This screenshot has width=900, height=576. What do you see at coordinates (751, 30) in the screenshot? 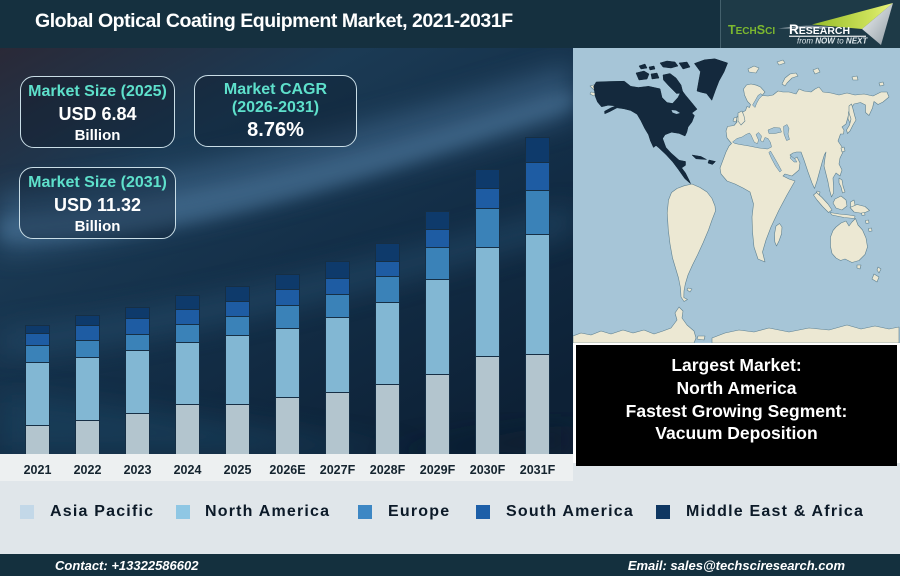
I see `svg-text: TECHSCI` at bounding box center [751, 30].